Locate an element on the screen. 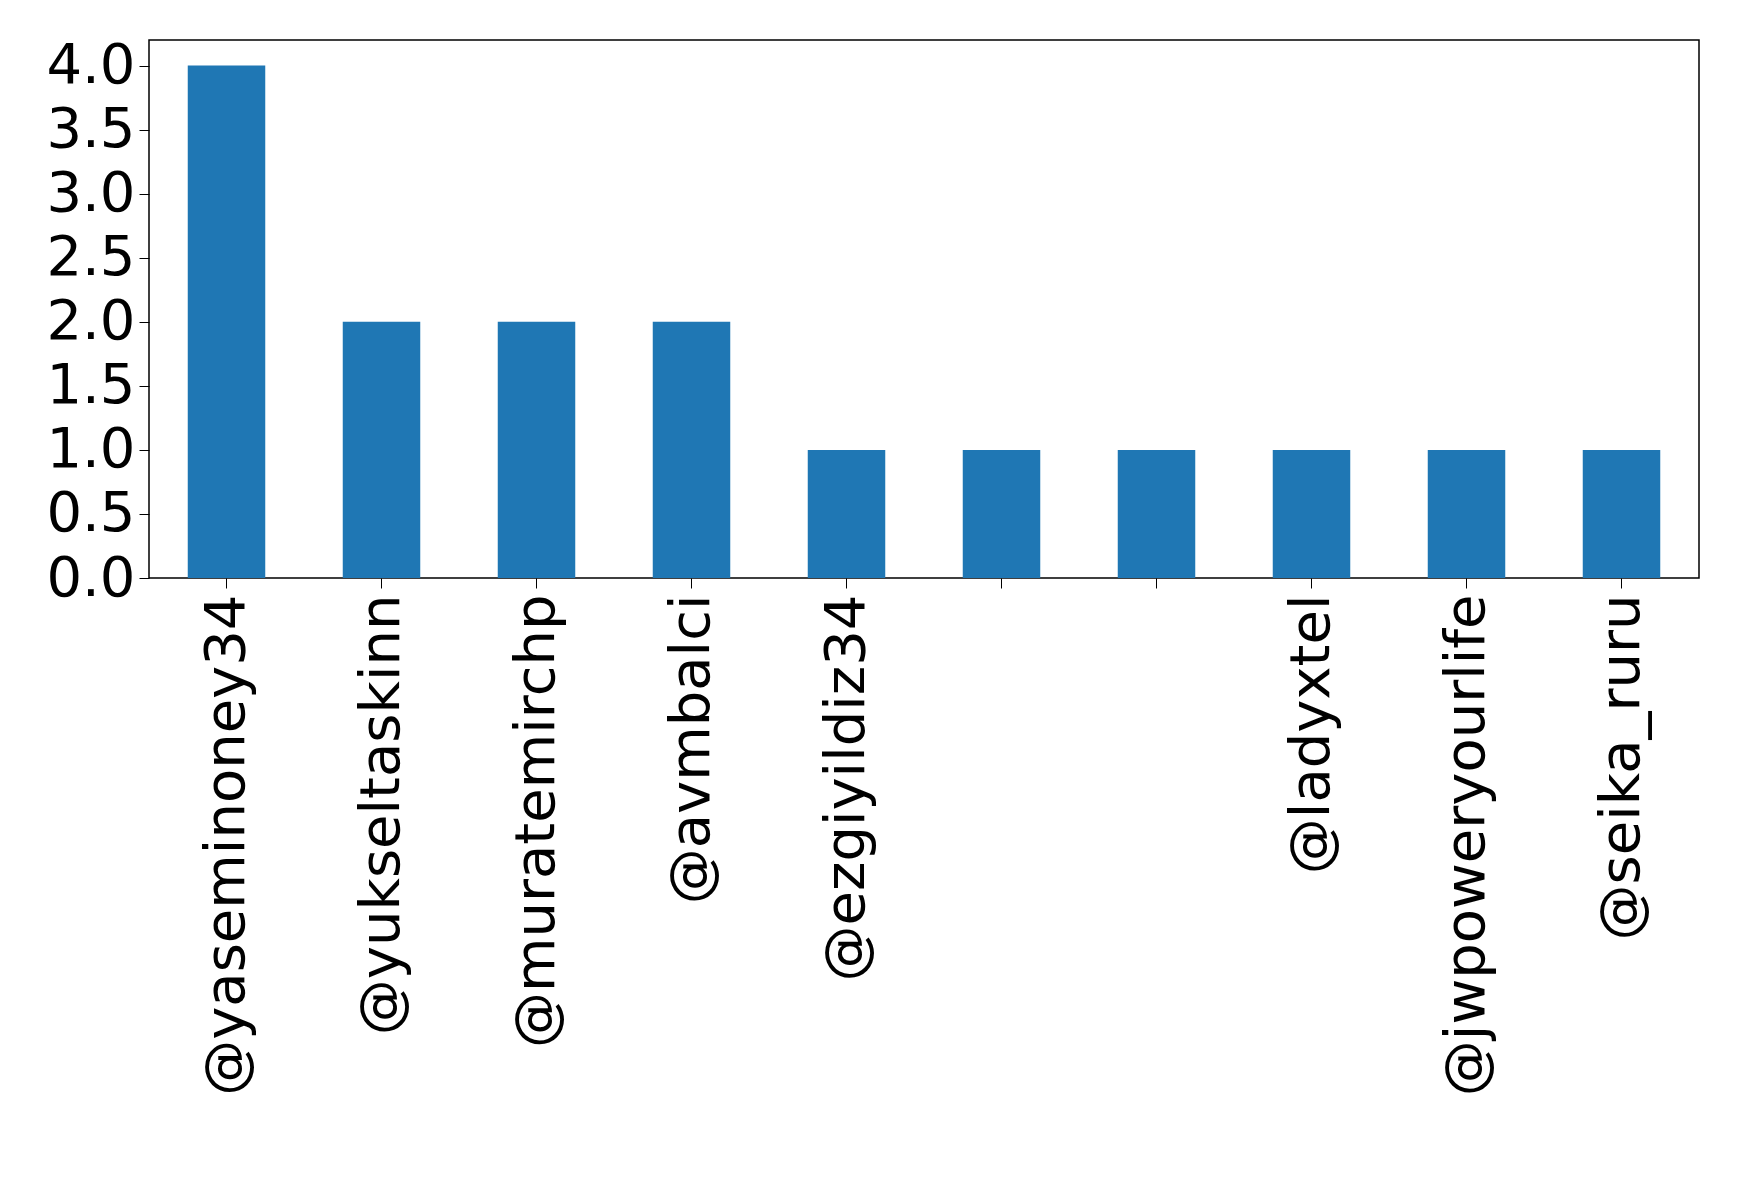  x-tick-label: @muratemirchp is located at coordinates (534, 821).